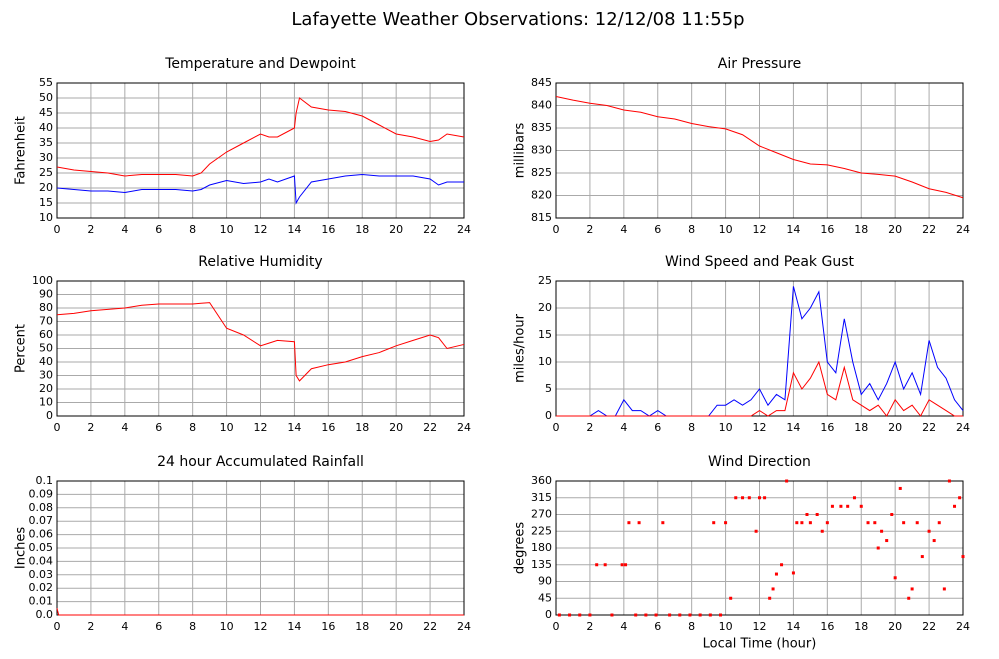 Image resolution: width=999 pixels, height=659 pixels. I want to click on y-axis-label: Percent, so click(21, 348).